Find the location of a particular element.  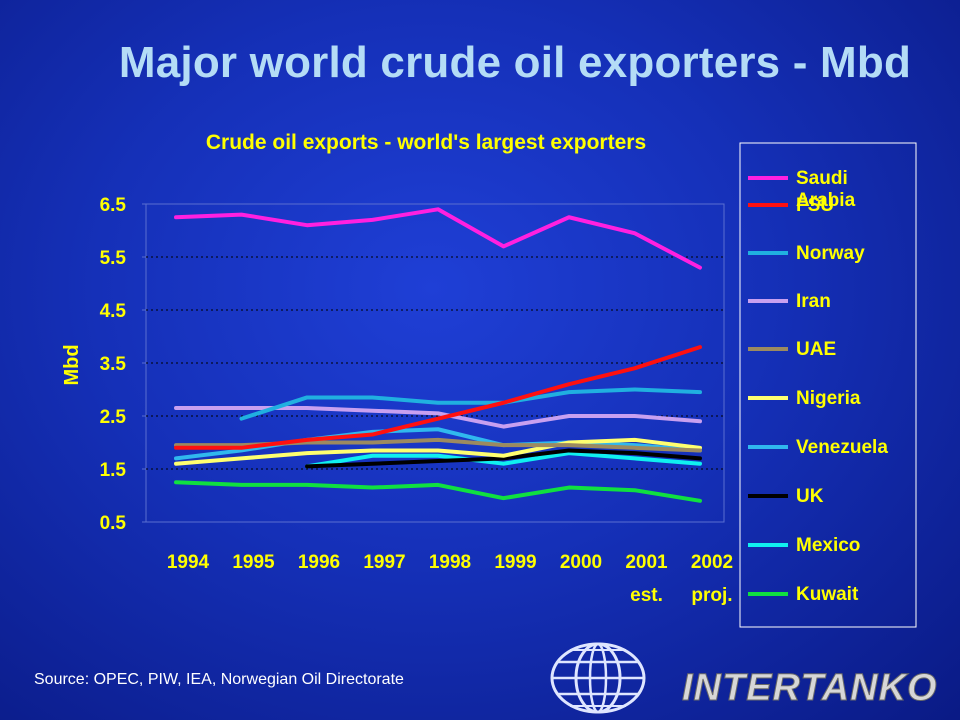

y-axis-label: Mbd is located at coordinates (72, 364).